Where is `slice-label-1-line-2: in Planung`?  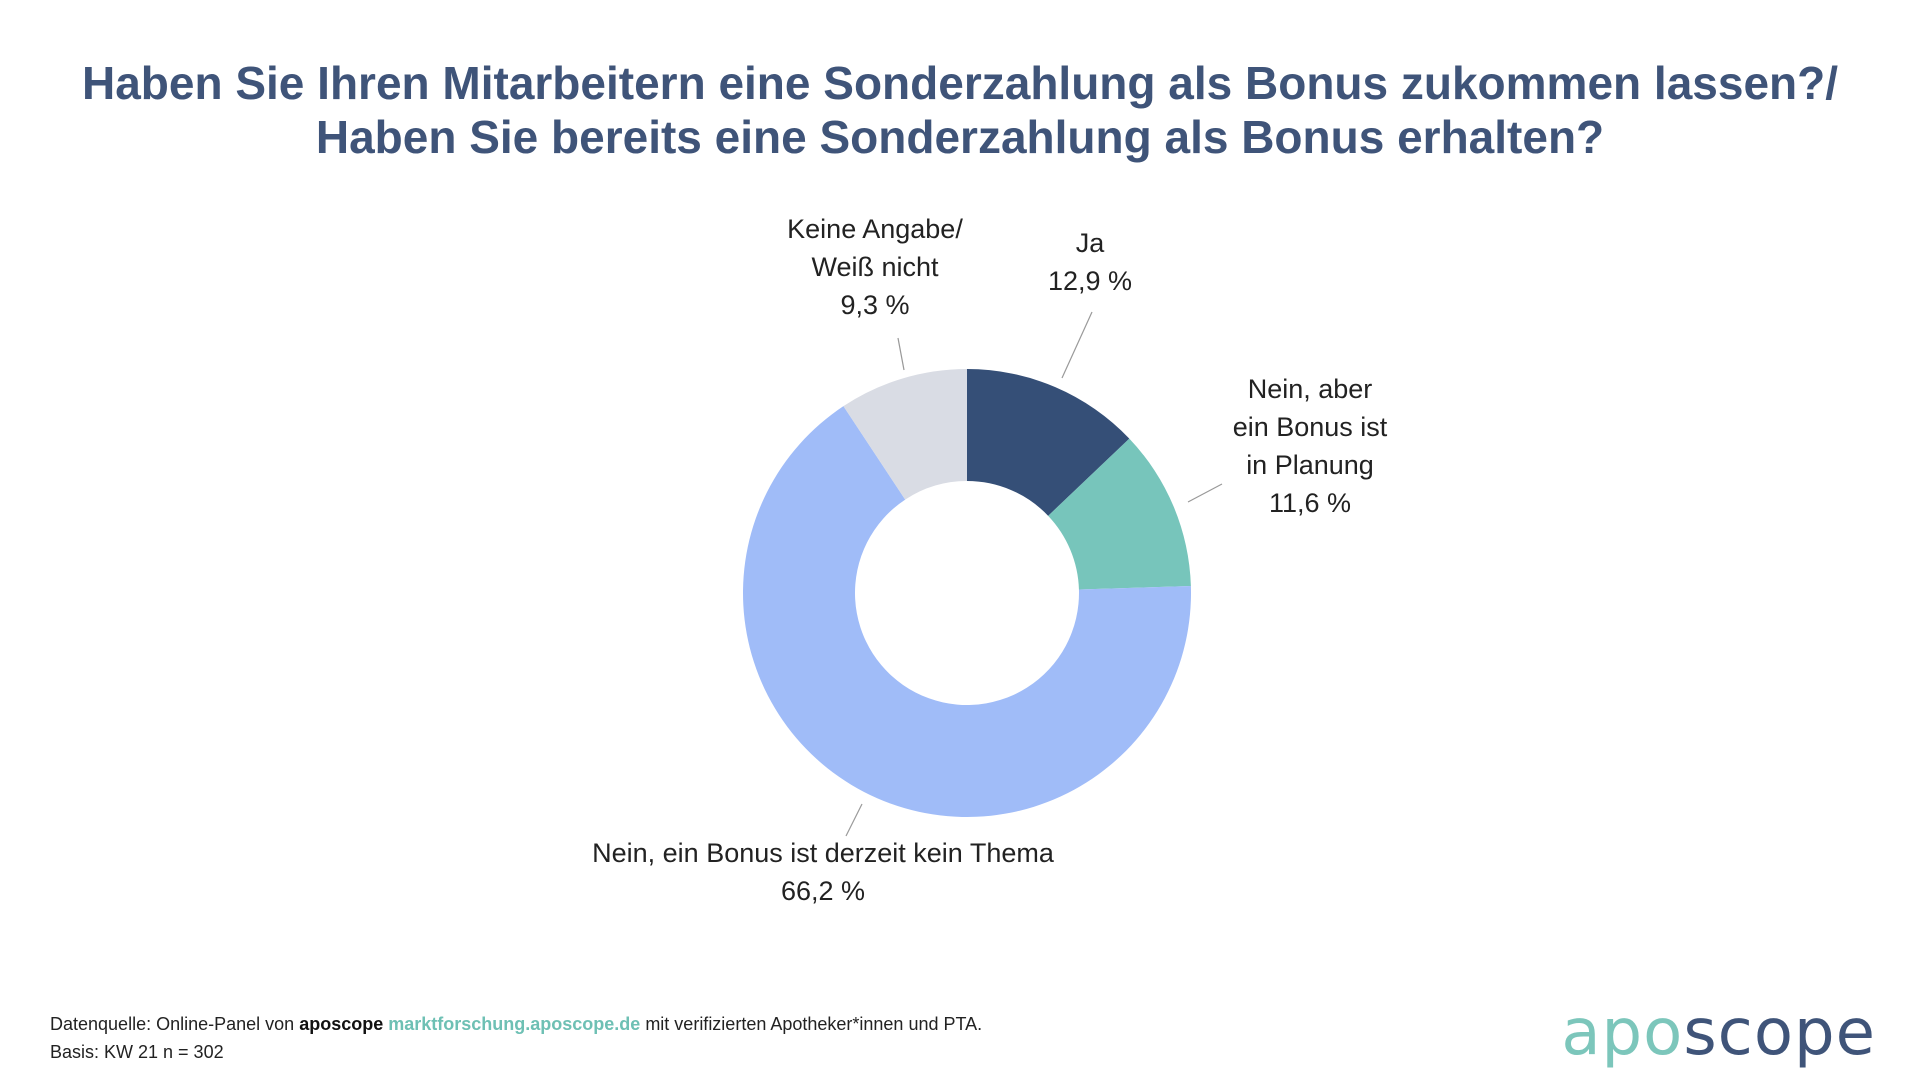
slice-label-1-line-2: in Planung is located at coordinates (1310, 465).